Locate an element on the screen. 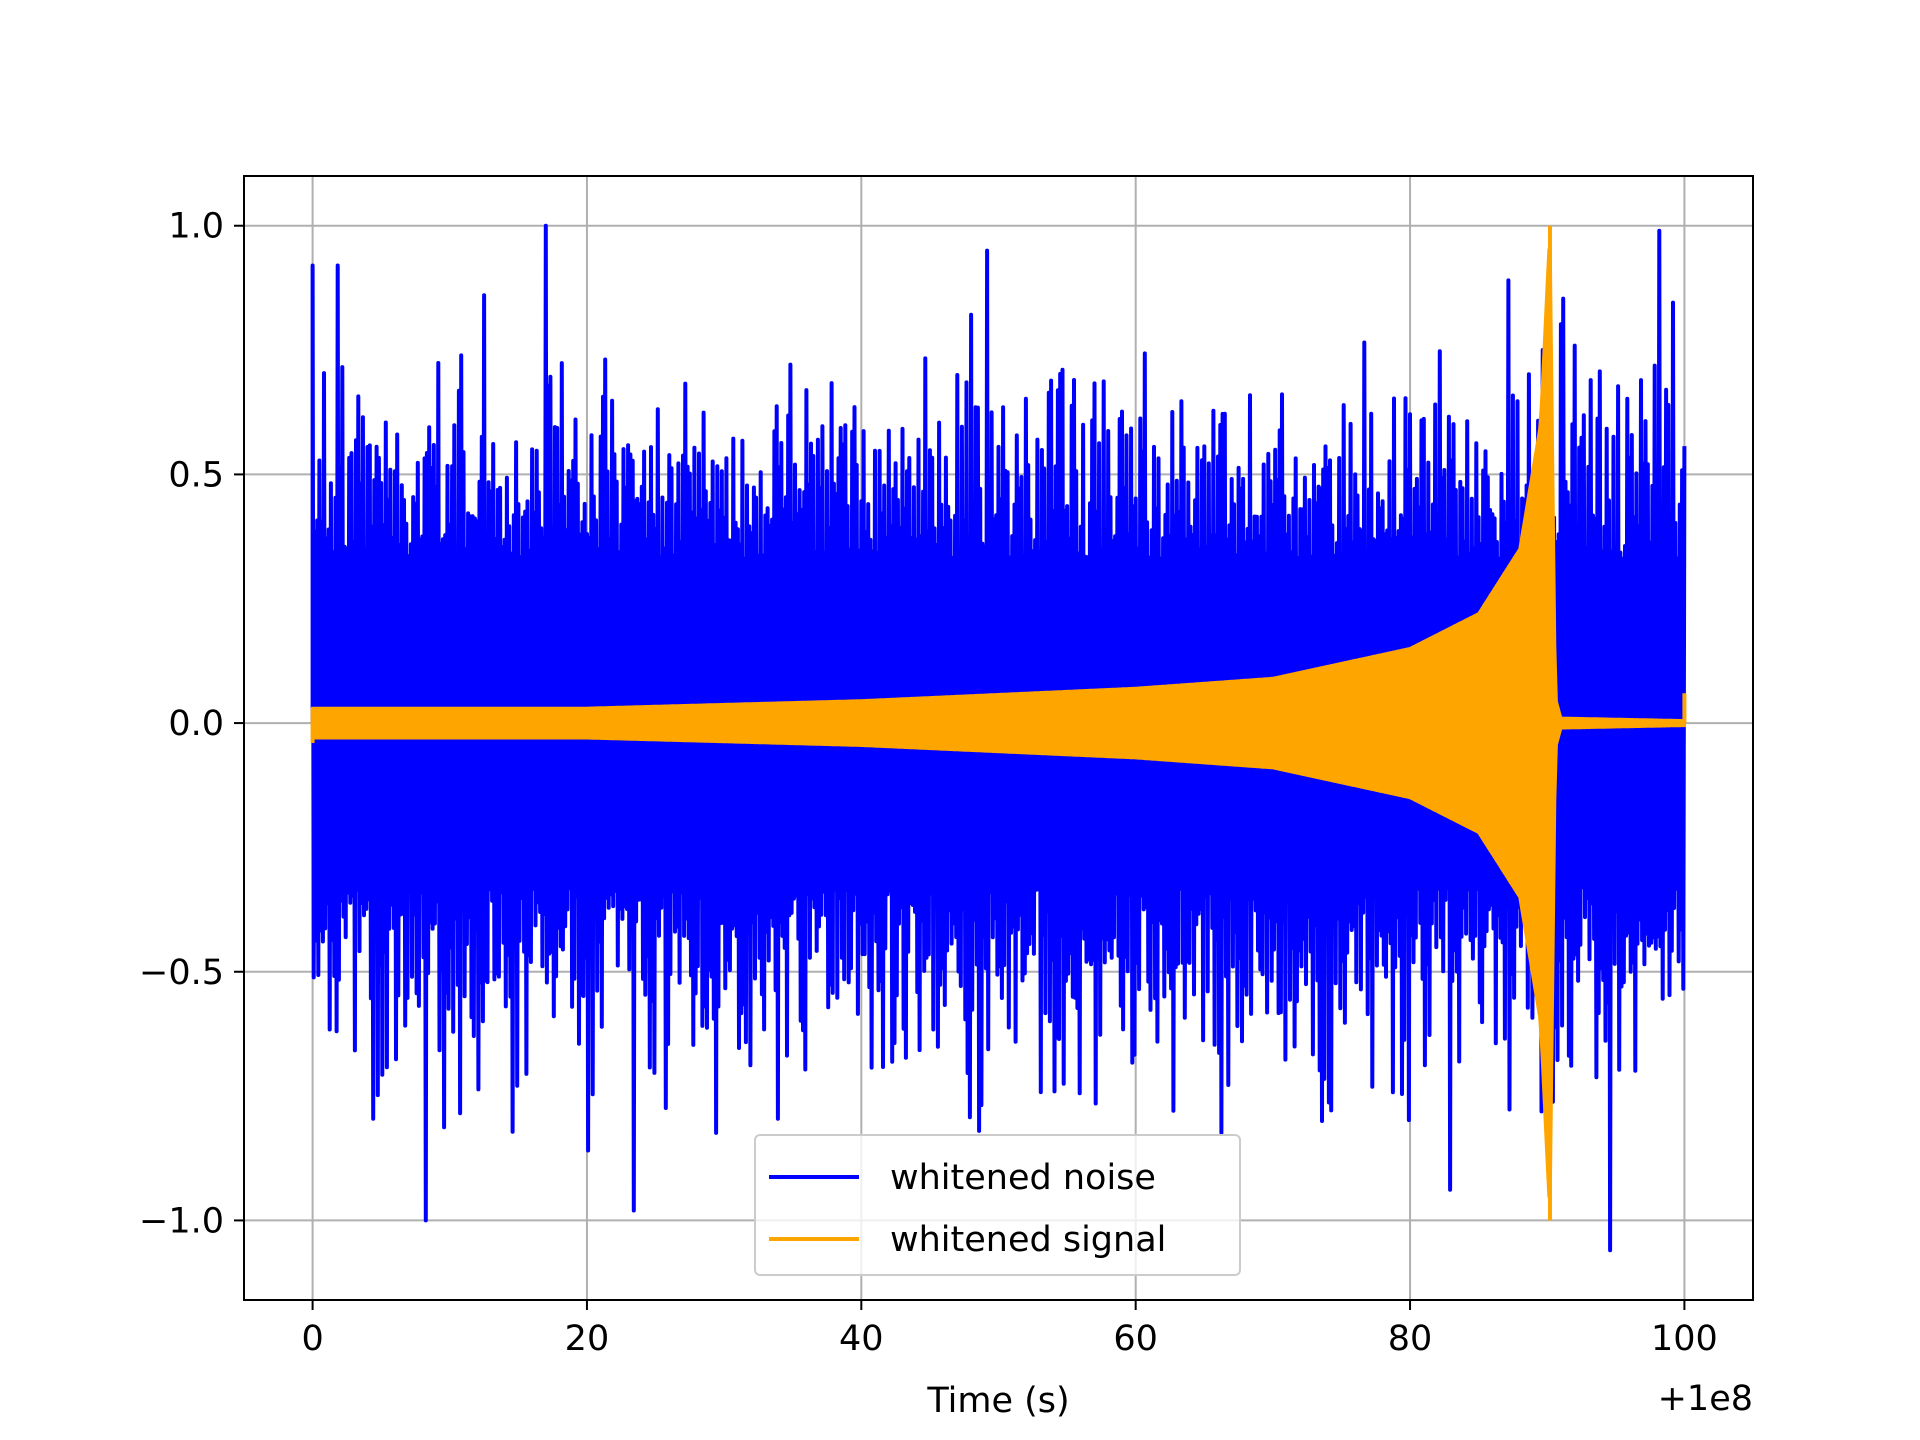  y-tick-label: −0.5 is located at coordinates (181, 973).